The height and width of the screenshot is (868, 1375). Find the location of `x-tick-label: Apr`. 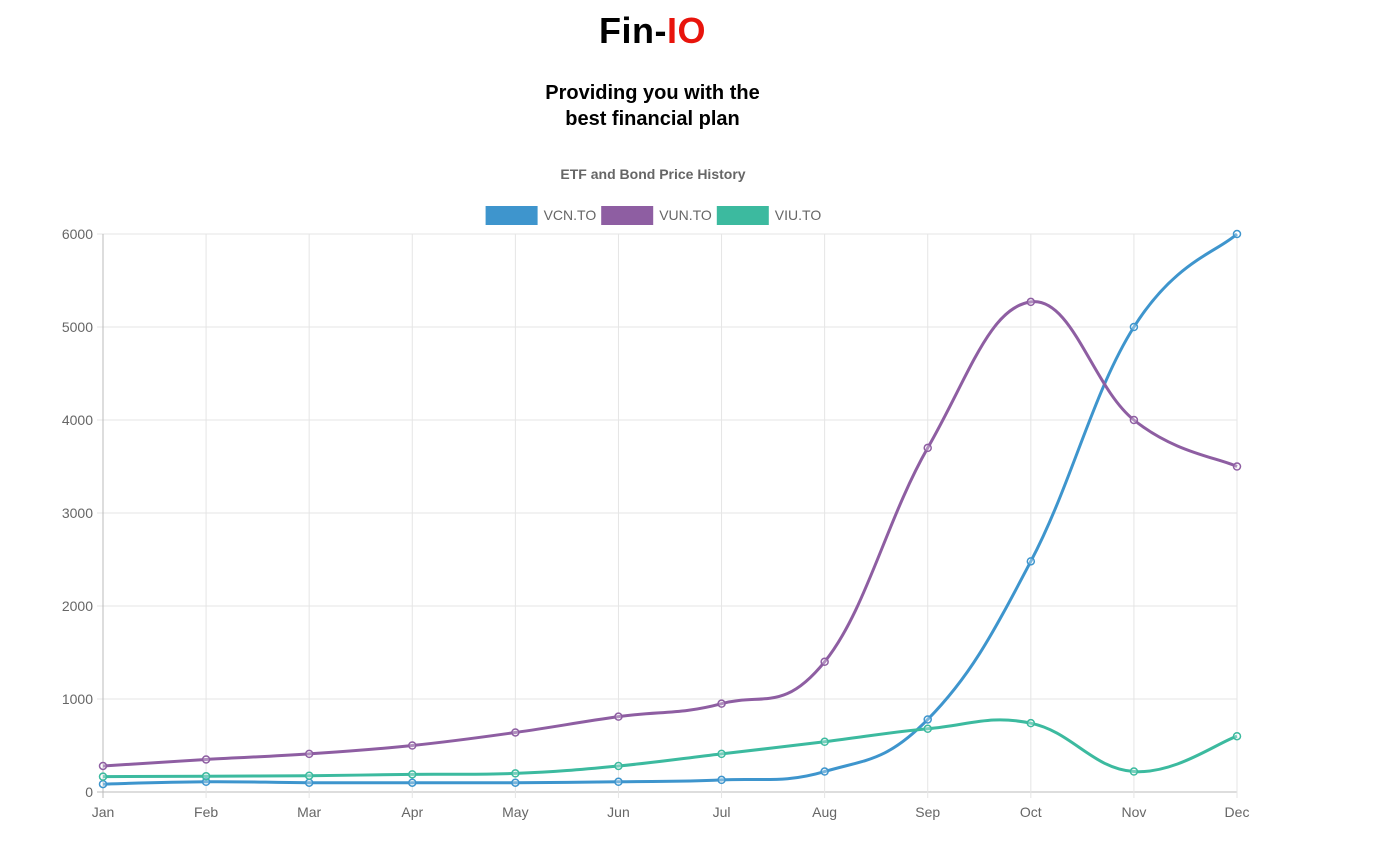

x-tick-label: Apr is located at coordinates (412, 812).